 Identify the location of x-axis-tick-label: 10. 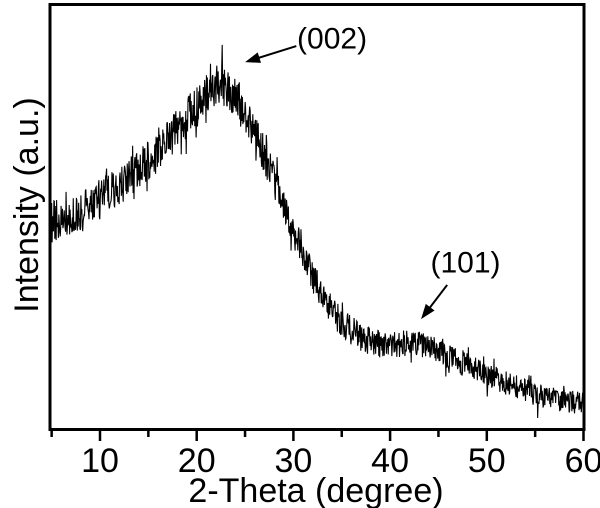
(100, 461).